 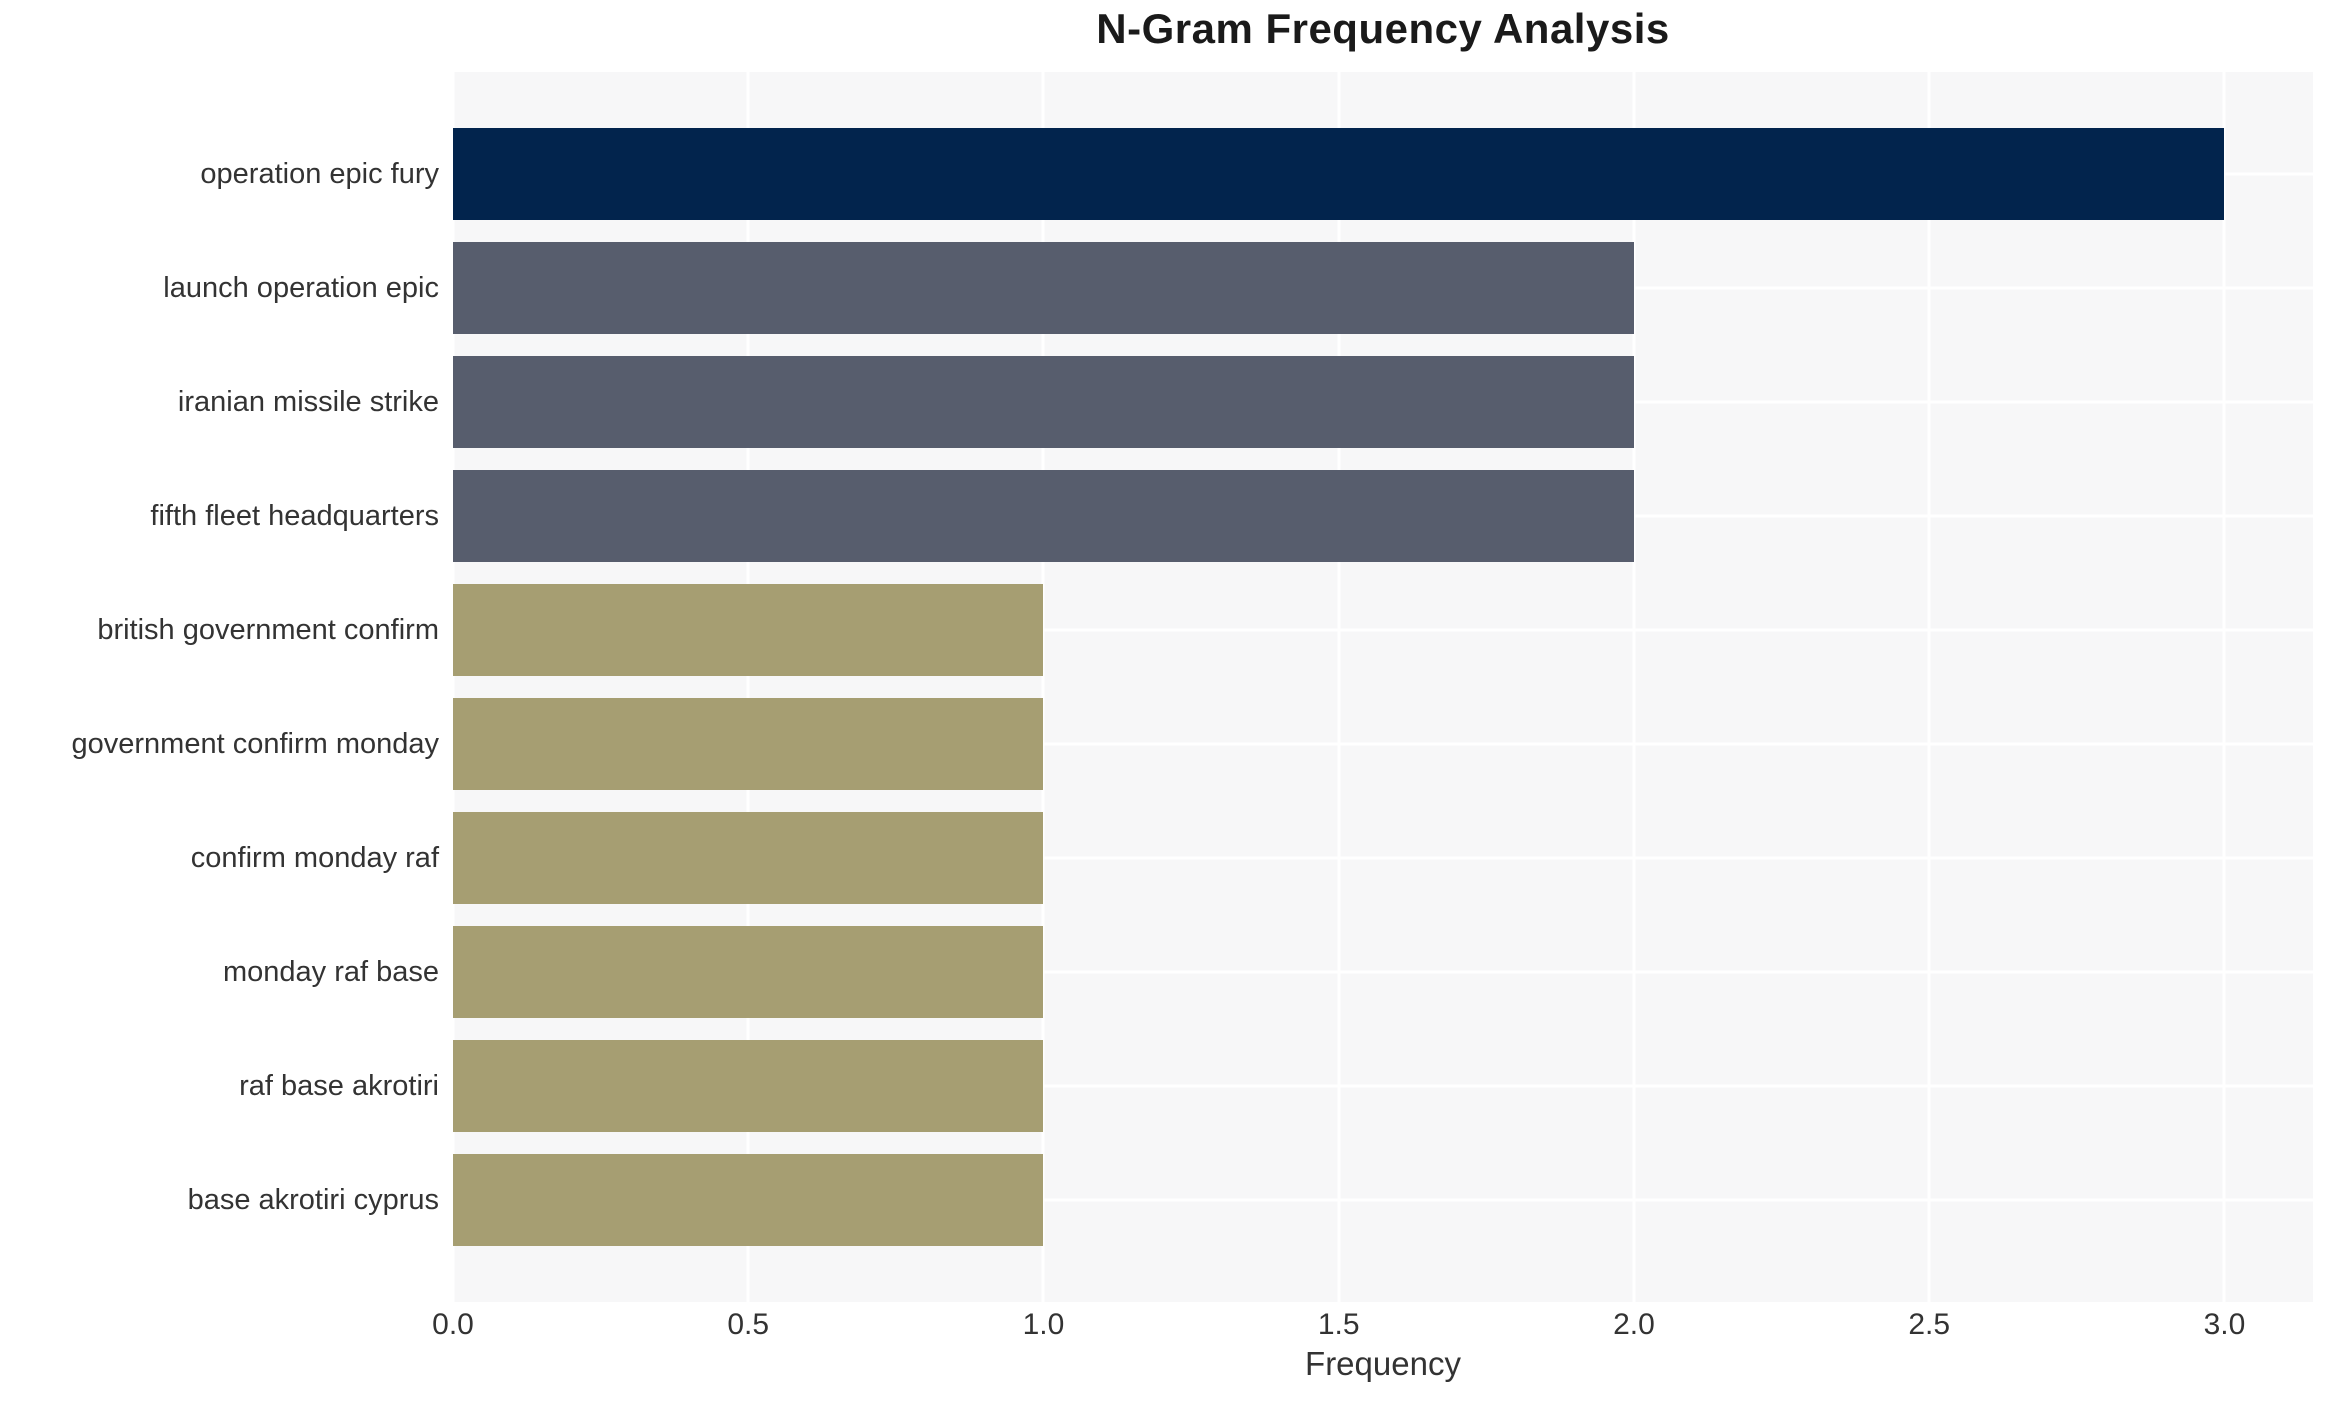 I want to click on category-label: launch operation epic, so click(x=301, y=287).